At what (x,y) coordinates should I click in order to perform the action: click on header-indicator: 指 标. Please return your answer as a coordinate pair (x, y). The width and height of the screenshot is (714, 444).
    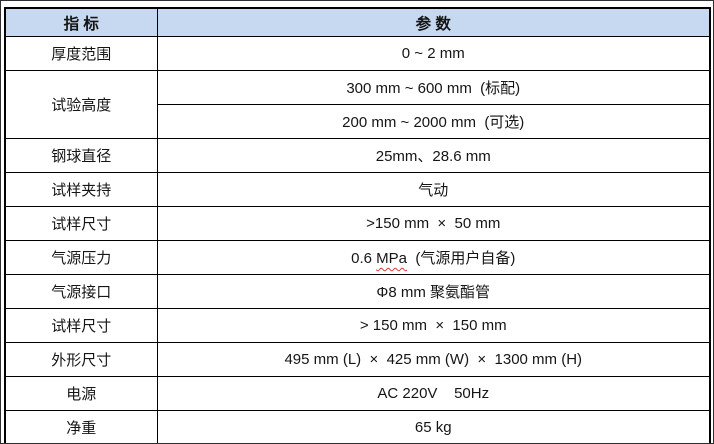
    Looking at the image, I should click on (81, 22).